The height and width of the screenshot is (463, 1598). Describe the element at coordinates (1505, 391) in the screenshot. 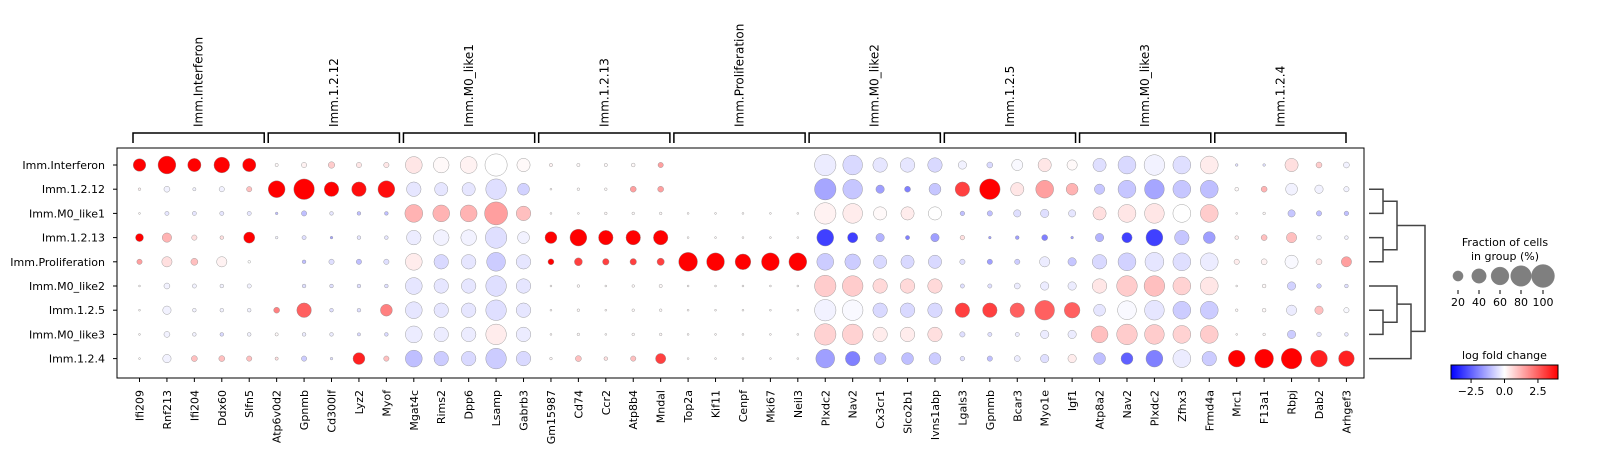

I see `colorbar-tick-label: 0.0` at that location.